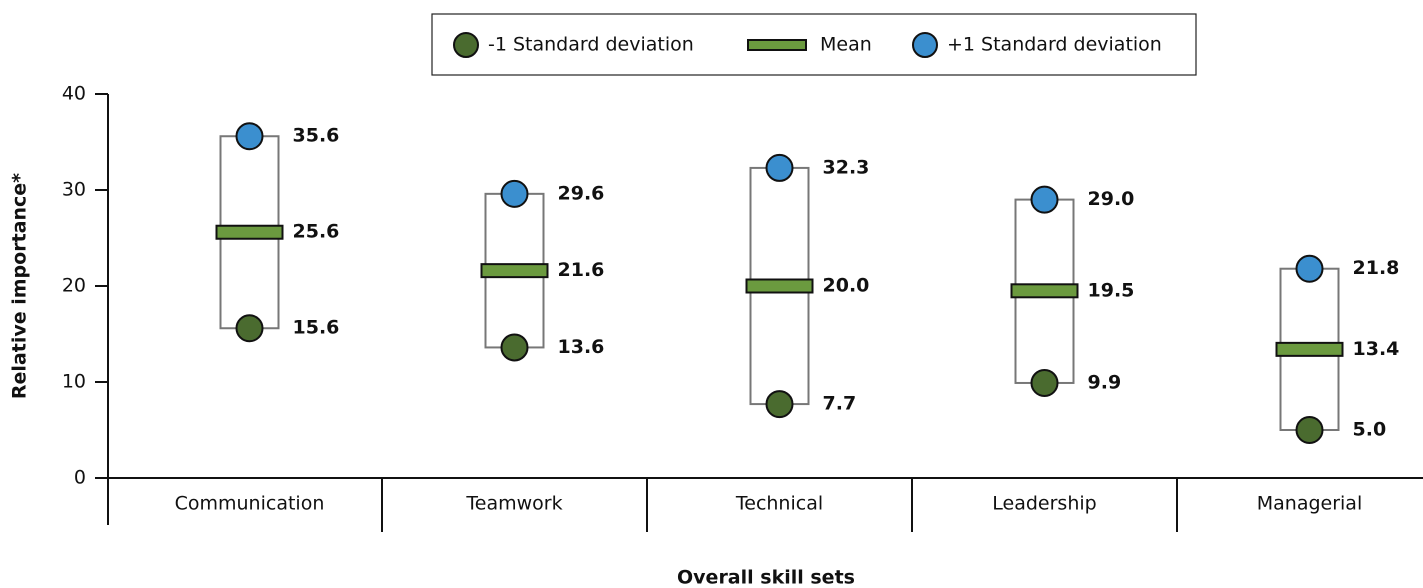 This screenshot has height=588, width=1423. I want to click on value-label: 13.6, so click(581, 347).